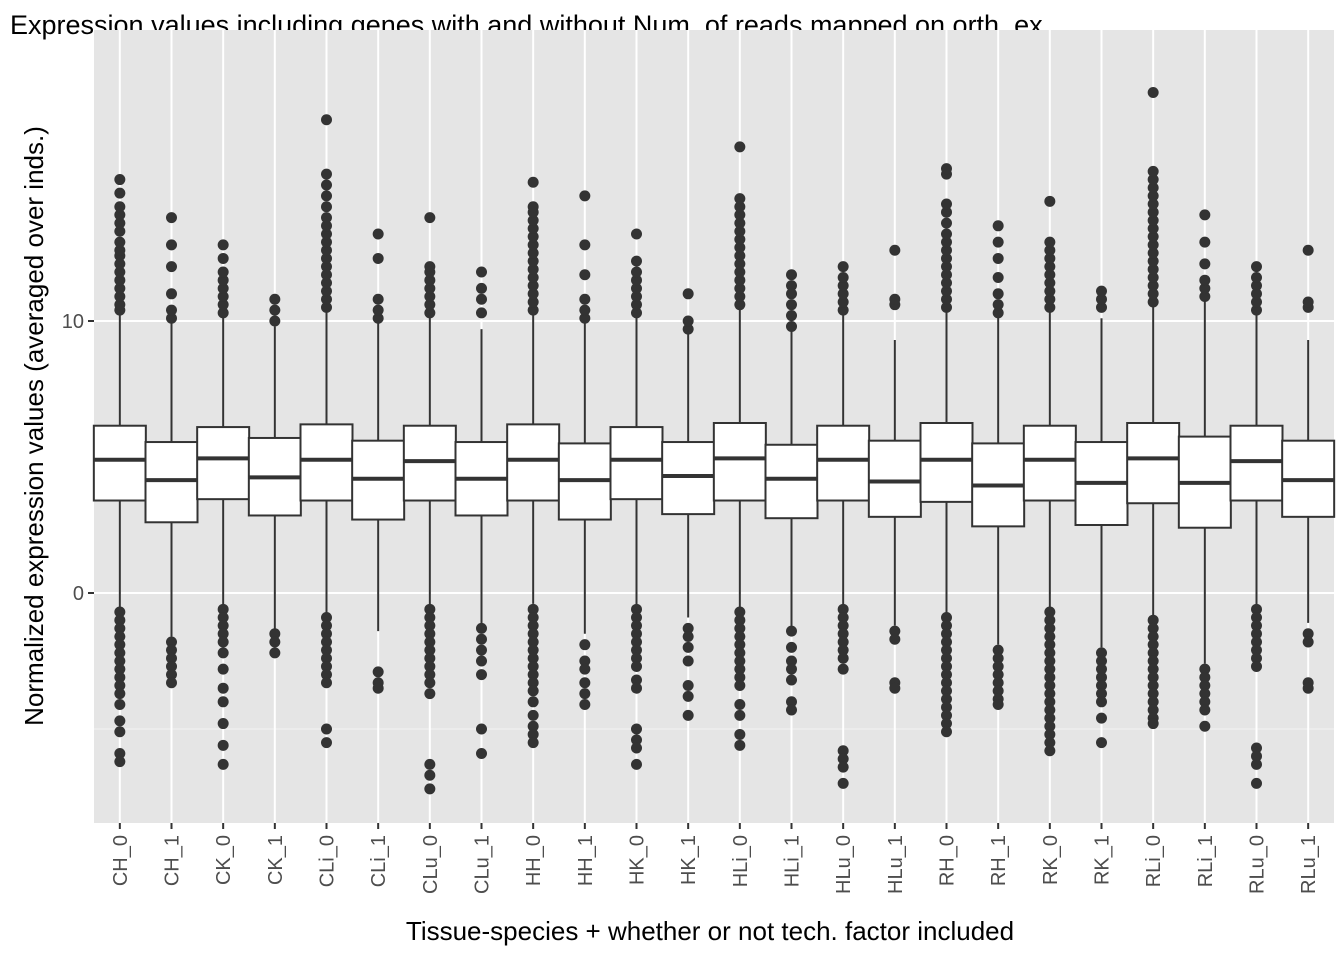 The width and height of the screenshot is (1344, 960). What do you see at coordinates (1103, 860) in the screenshot?
I see `x-tick-label: RK_1` at bounding box center [1103, 860].